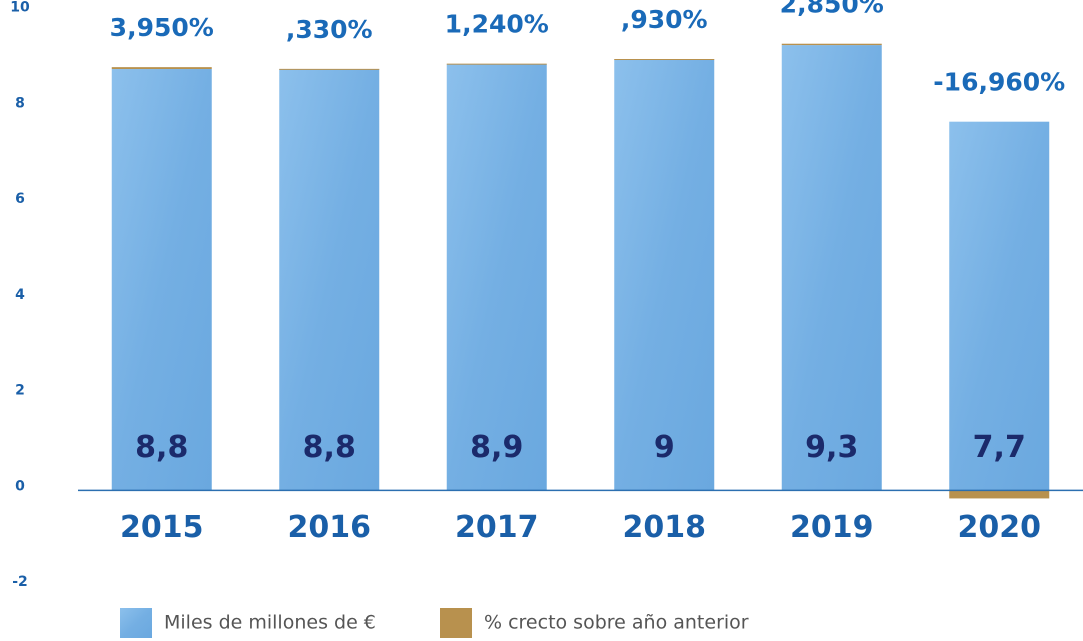 Image resolution: width=1083 pixels, height=641 pixels. I want to click on x-tick-label: 2017, so click(497, 527).